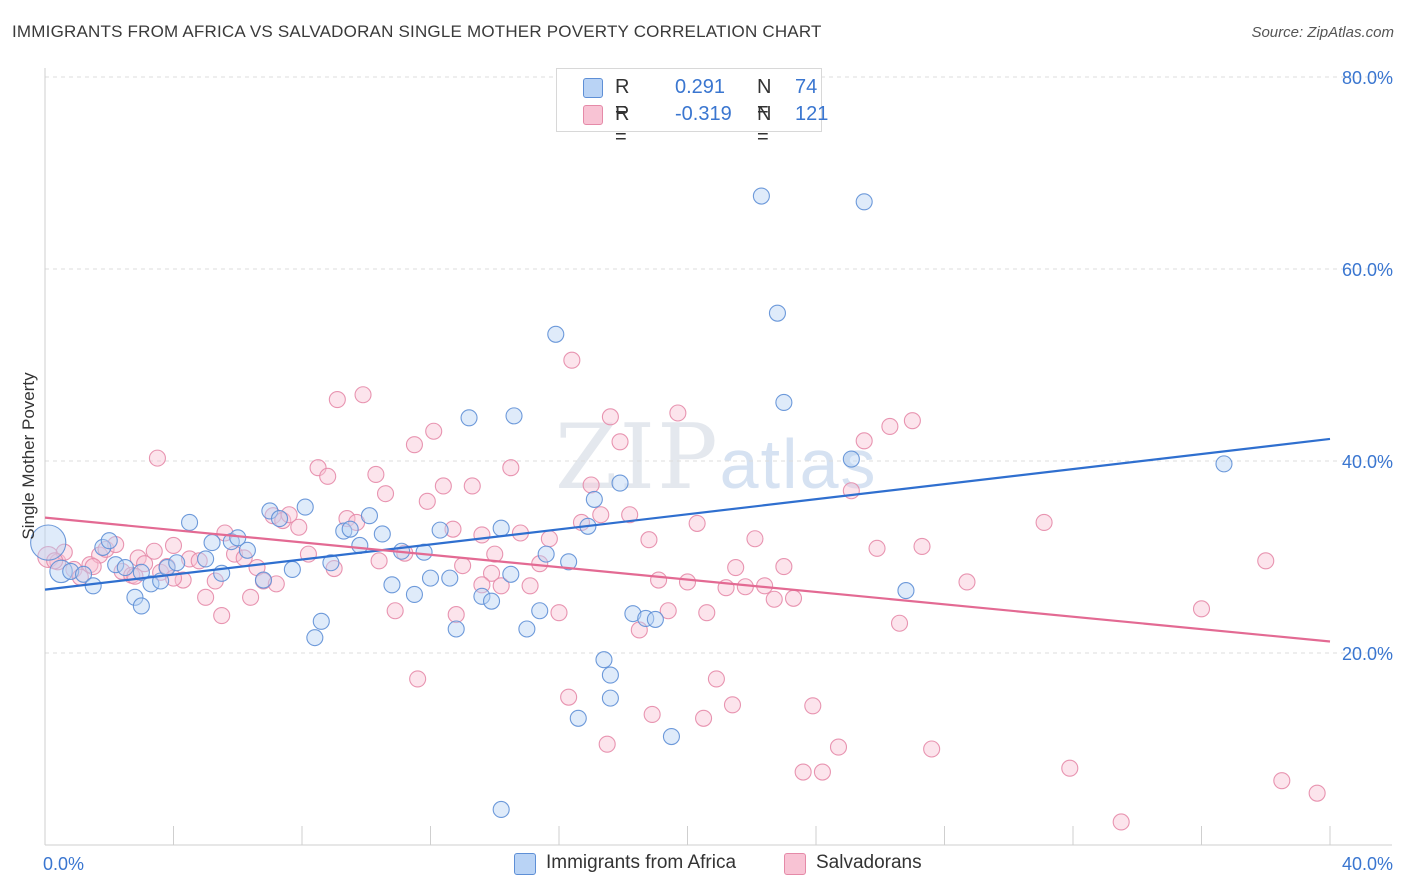  I want to click on y-tick-label: 40.0%, so click(1367, 462).